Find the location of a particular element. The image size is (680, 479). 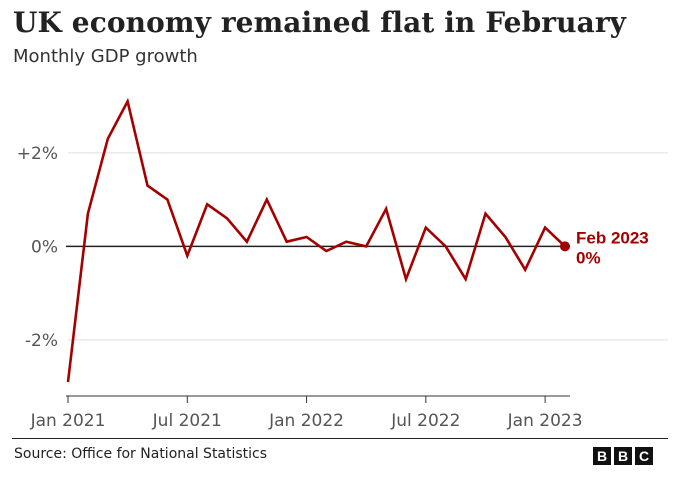

source-note: Source: Office for National Statistics is located at coordinates (141, 454).